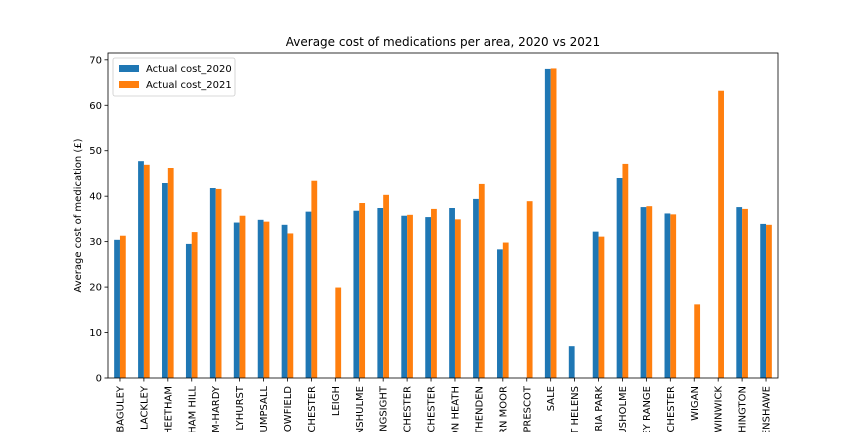 The image size is (864, 432). What do you see at coordinates (264, 409) in the screenshot?
I see `x-tick-label-6: UMPSALL` at bounding box center [264, 409].